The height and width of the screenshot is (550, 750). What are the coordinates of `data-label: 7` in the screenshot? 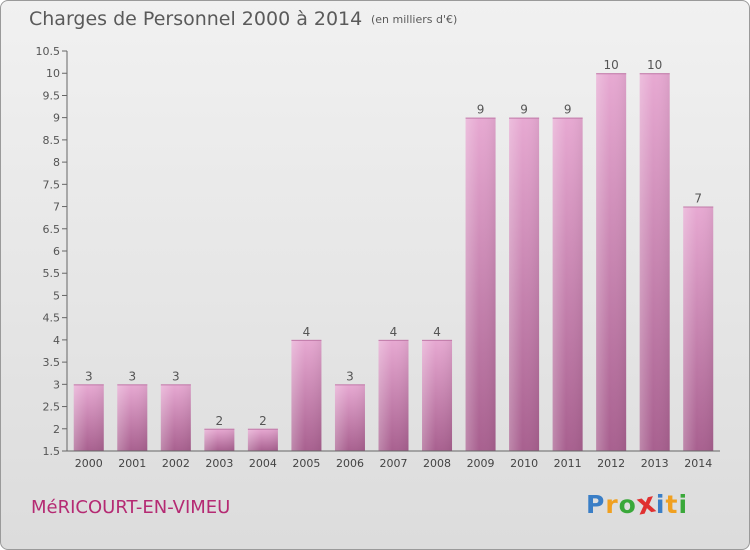 It's located at (698, 199).